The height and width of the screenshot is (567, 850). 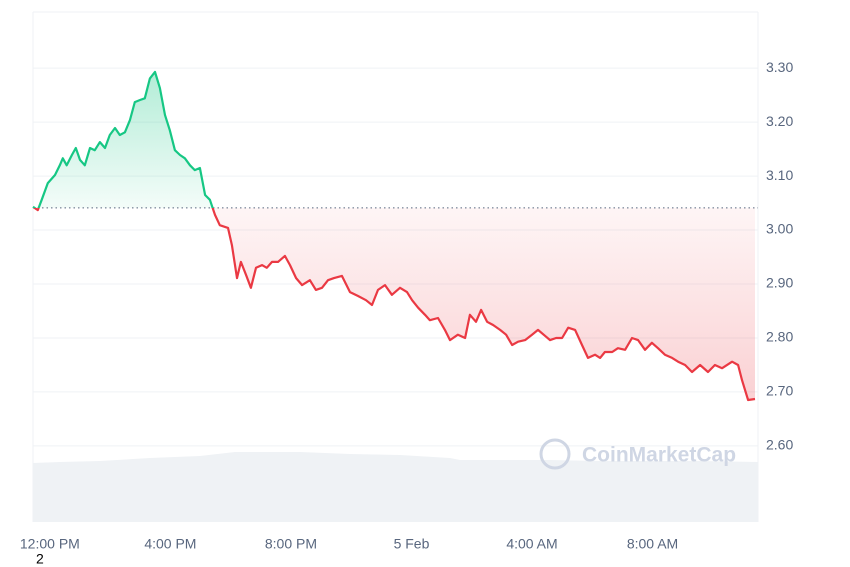 What do you see at coordinates (555, 454) in the screenshot?
I see `watermark-logo` at bounding box center [555, 454].